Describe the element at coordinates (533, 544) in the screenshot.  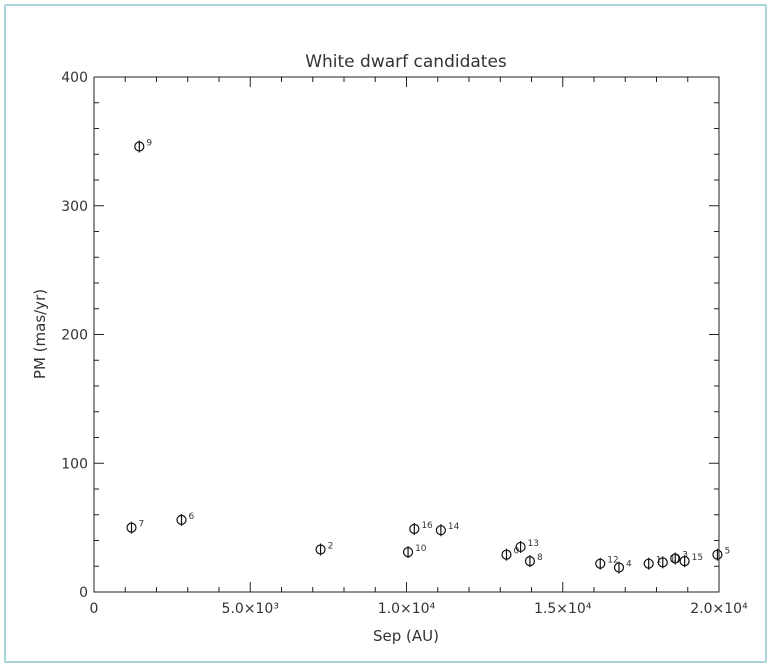
I see `point-label: 13` at that location.